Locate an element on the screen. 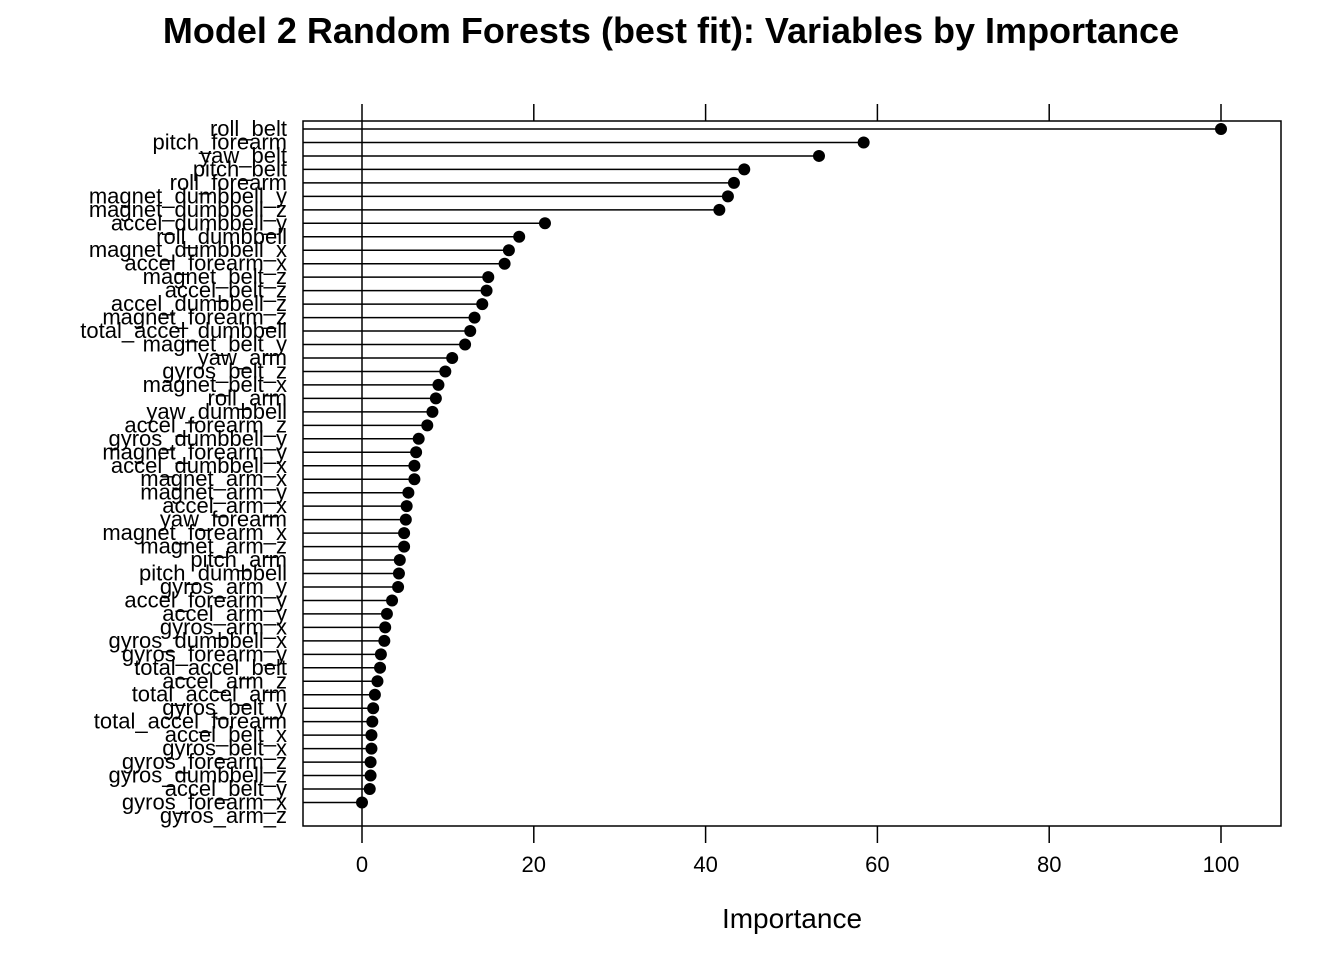 This screenshot has height=960, width=1344. bottom-axis: 0 20 40 60 80 100 is located at coordinates (797, 851).